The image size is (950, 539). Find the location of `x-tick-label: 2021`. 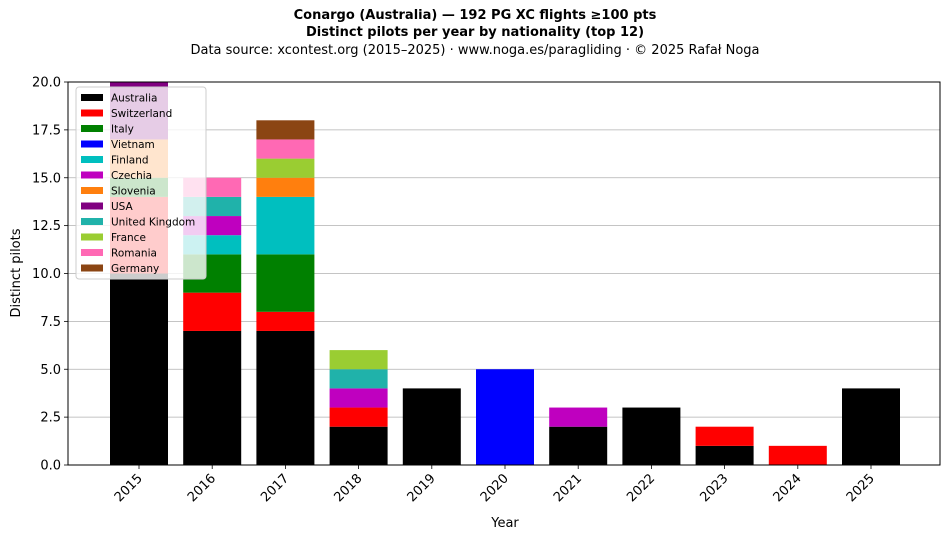

x-tick-label: 2021 is located at coordinates (568, 488).